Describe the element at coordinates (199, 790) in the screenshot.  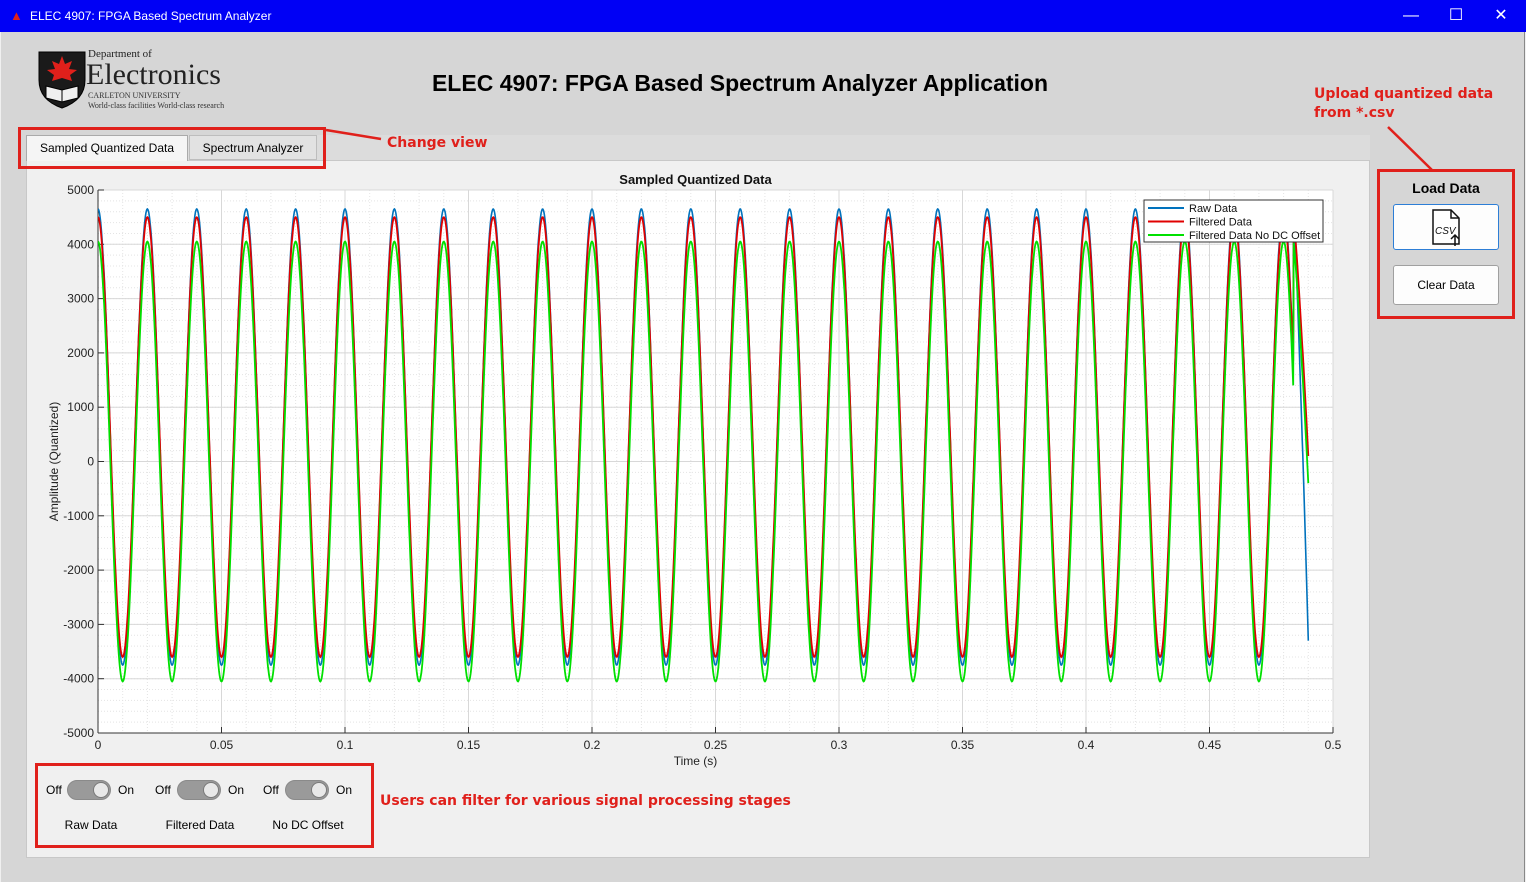
I see `filtered-data-toggle` at that location.